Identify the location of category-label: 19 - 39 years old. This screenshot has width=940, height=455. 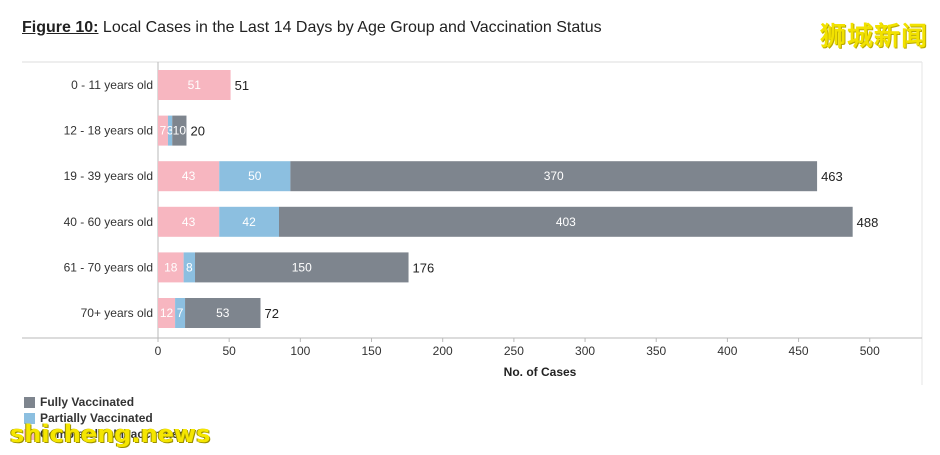
(108, 176).